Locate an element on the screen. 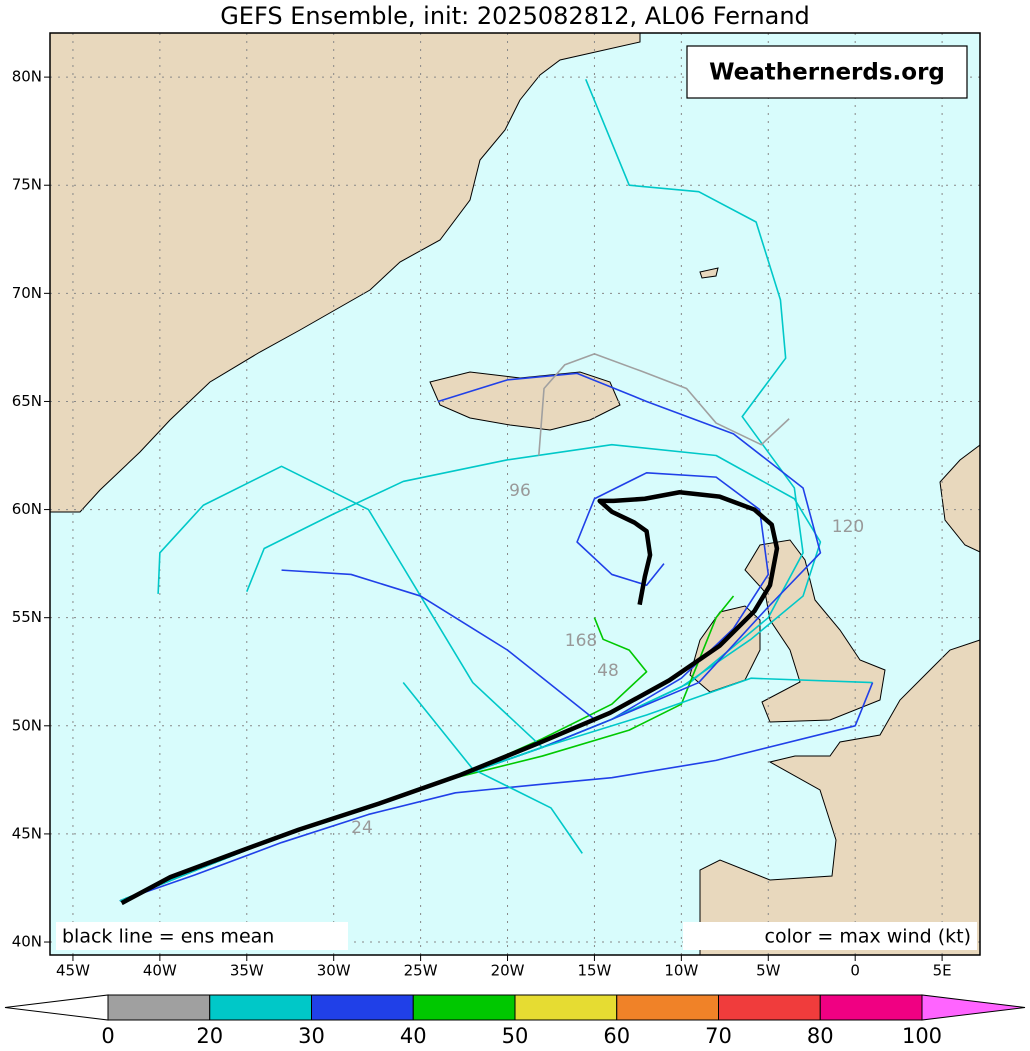 This screenshot has height=1051, width=1030. colorbar-over is located at coordinates (973, 1007).